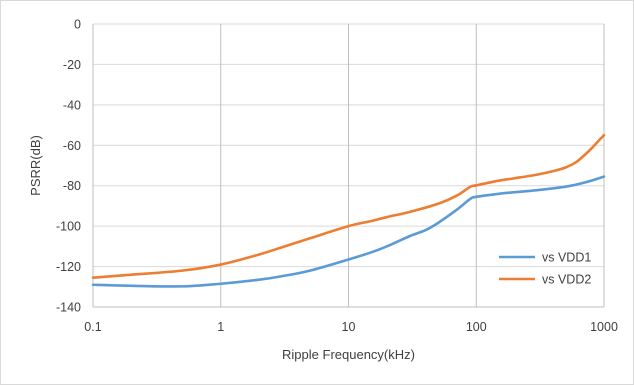 Image resolution: width=634 pixels, height=385 pixels. What do you see at coordinates (77, 25) in the screenshot?
I see `y-tick-label: 0` at bounding box center [77, 25].